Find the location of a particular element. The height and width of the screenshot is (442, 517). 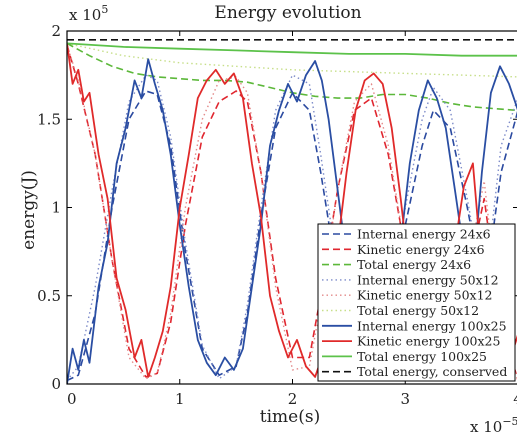

legend-box is located at coordinates (416, 302).